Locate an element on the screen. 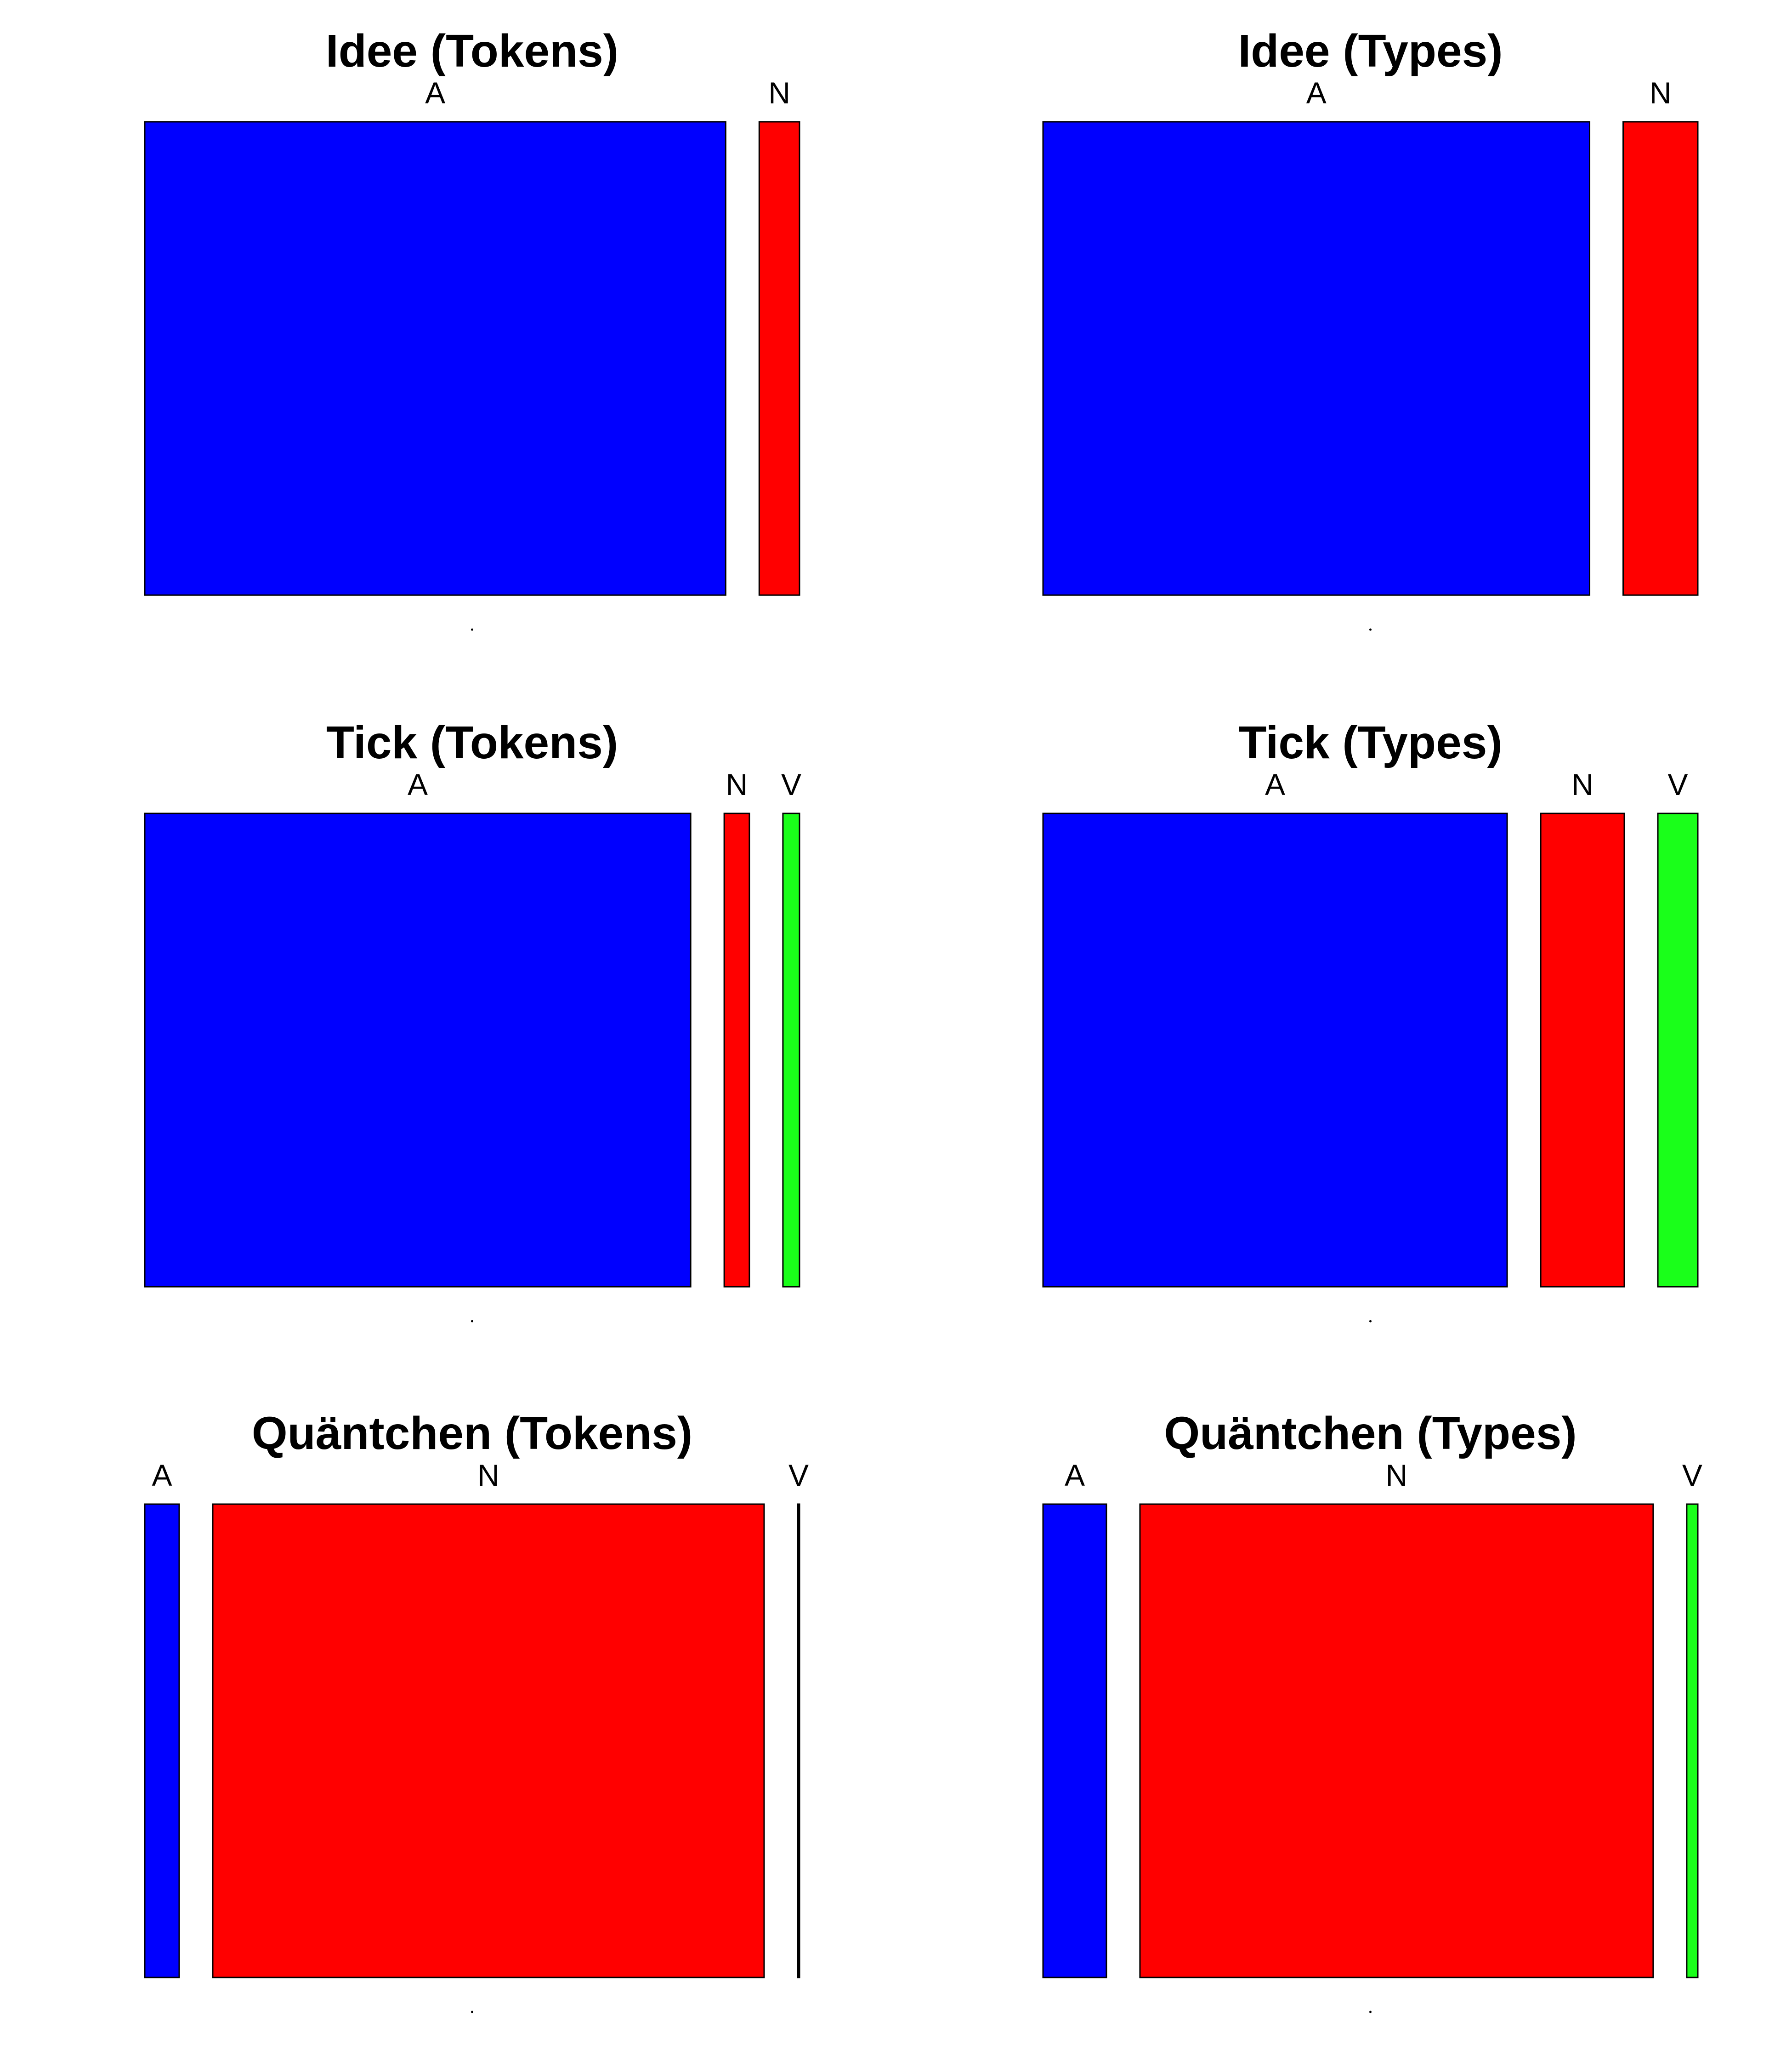  panel-title: Idee (Types) is located at coordinates (1370, 51).